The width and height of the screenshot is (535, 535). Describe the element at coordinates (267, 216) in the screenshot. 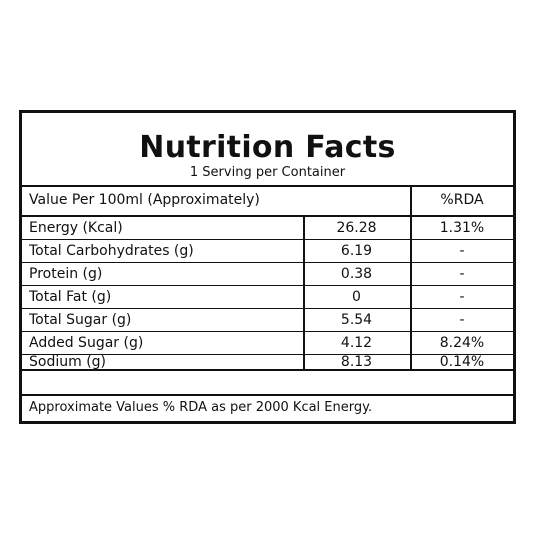

I see `divider-header` at that location.